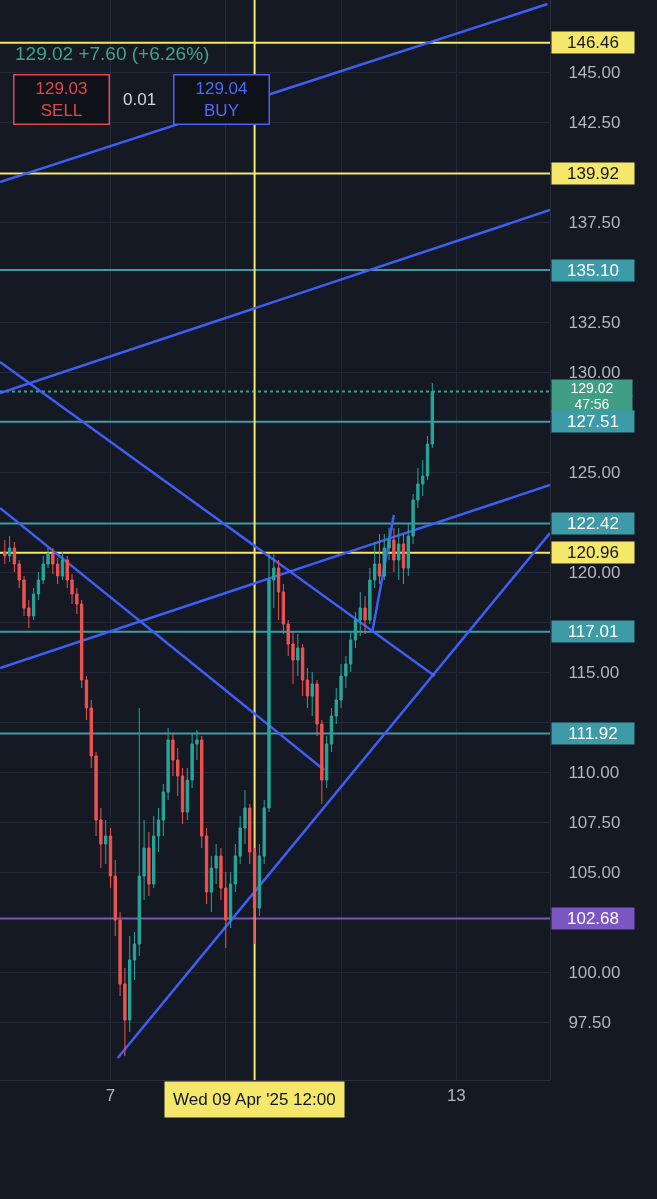 This screenshot has height=1199, width=657. What do you see at coordinates (594, 672) in the screenshot?
I see `y-tick-label: 115.00` at bounding box center [594, 672].